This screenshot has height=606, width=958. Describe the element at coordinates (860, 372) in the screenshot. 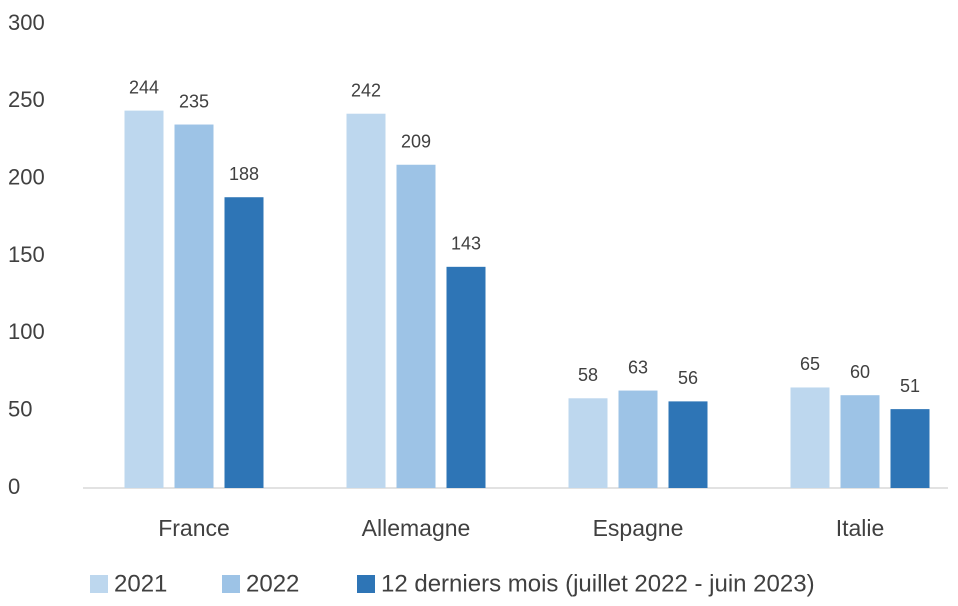

I see `data-label: 60` at that location.